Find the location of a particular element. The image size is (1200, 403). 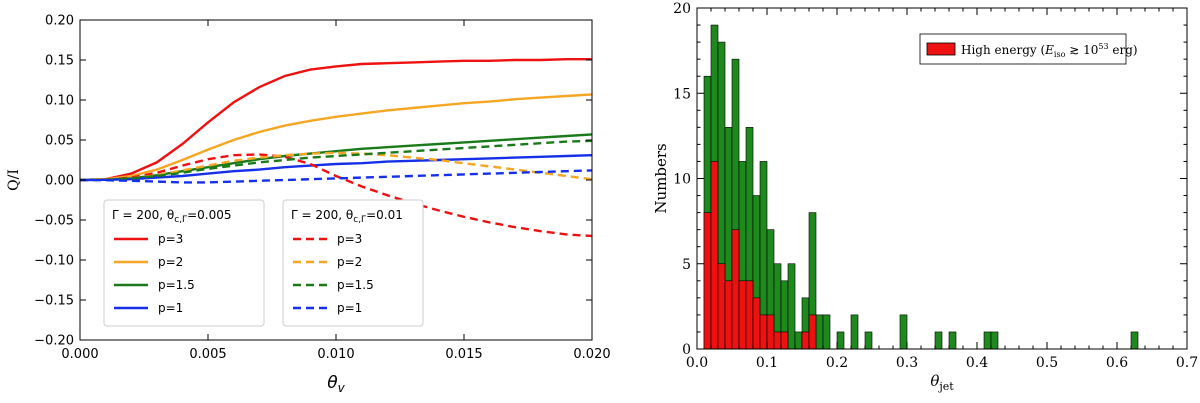

y-tick-label: −0.05 is located at coordinates (54, 221).